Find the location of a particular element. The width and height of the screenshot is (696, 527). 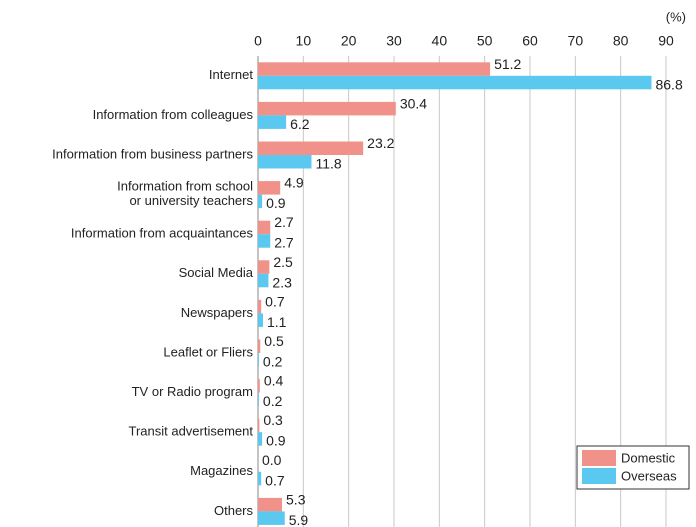

value-label: 2.5 is located at coordinates (283, 262).